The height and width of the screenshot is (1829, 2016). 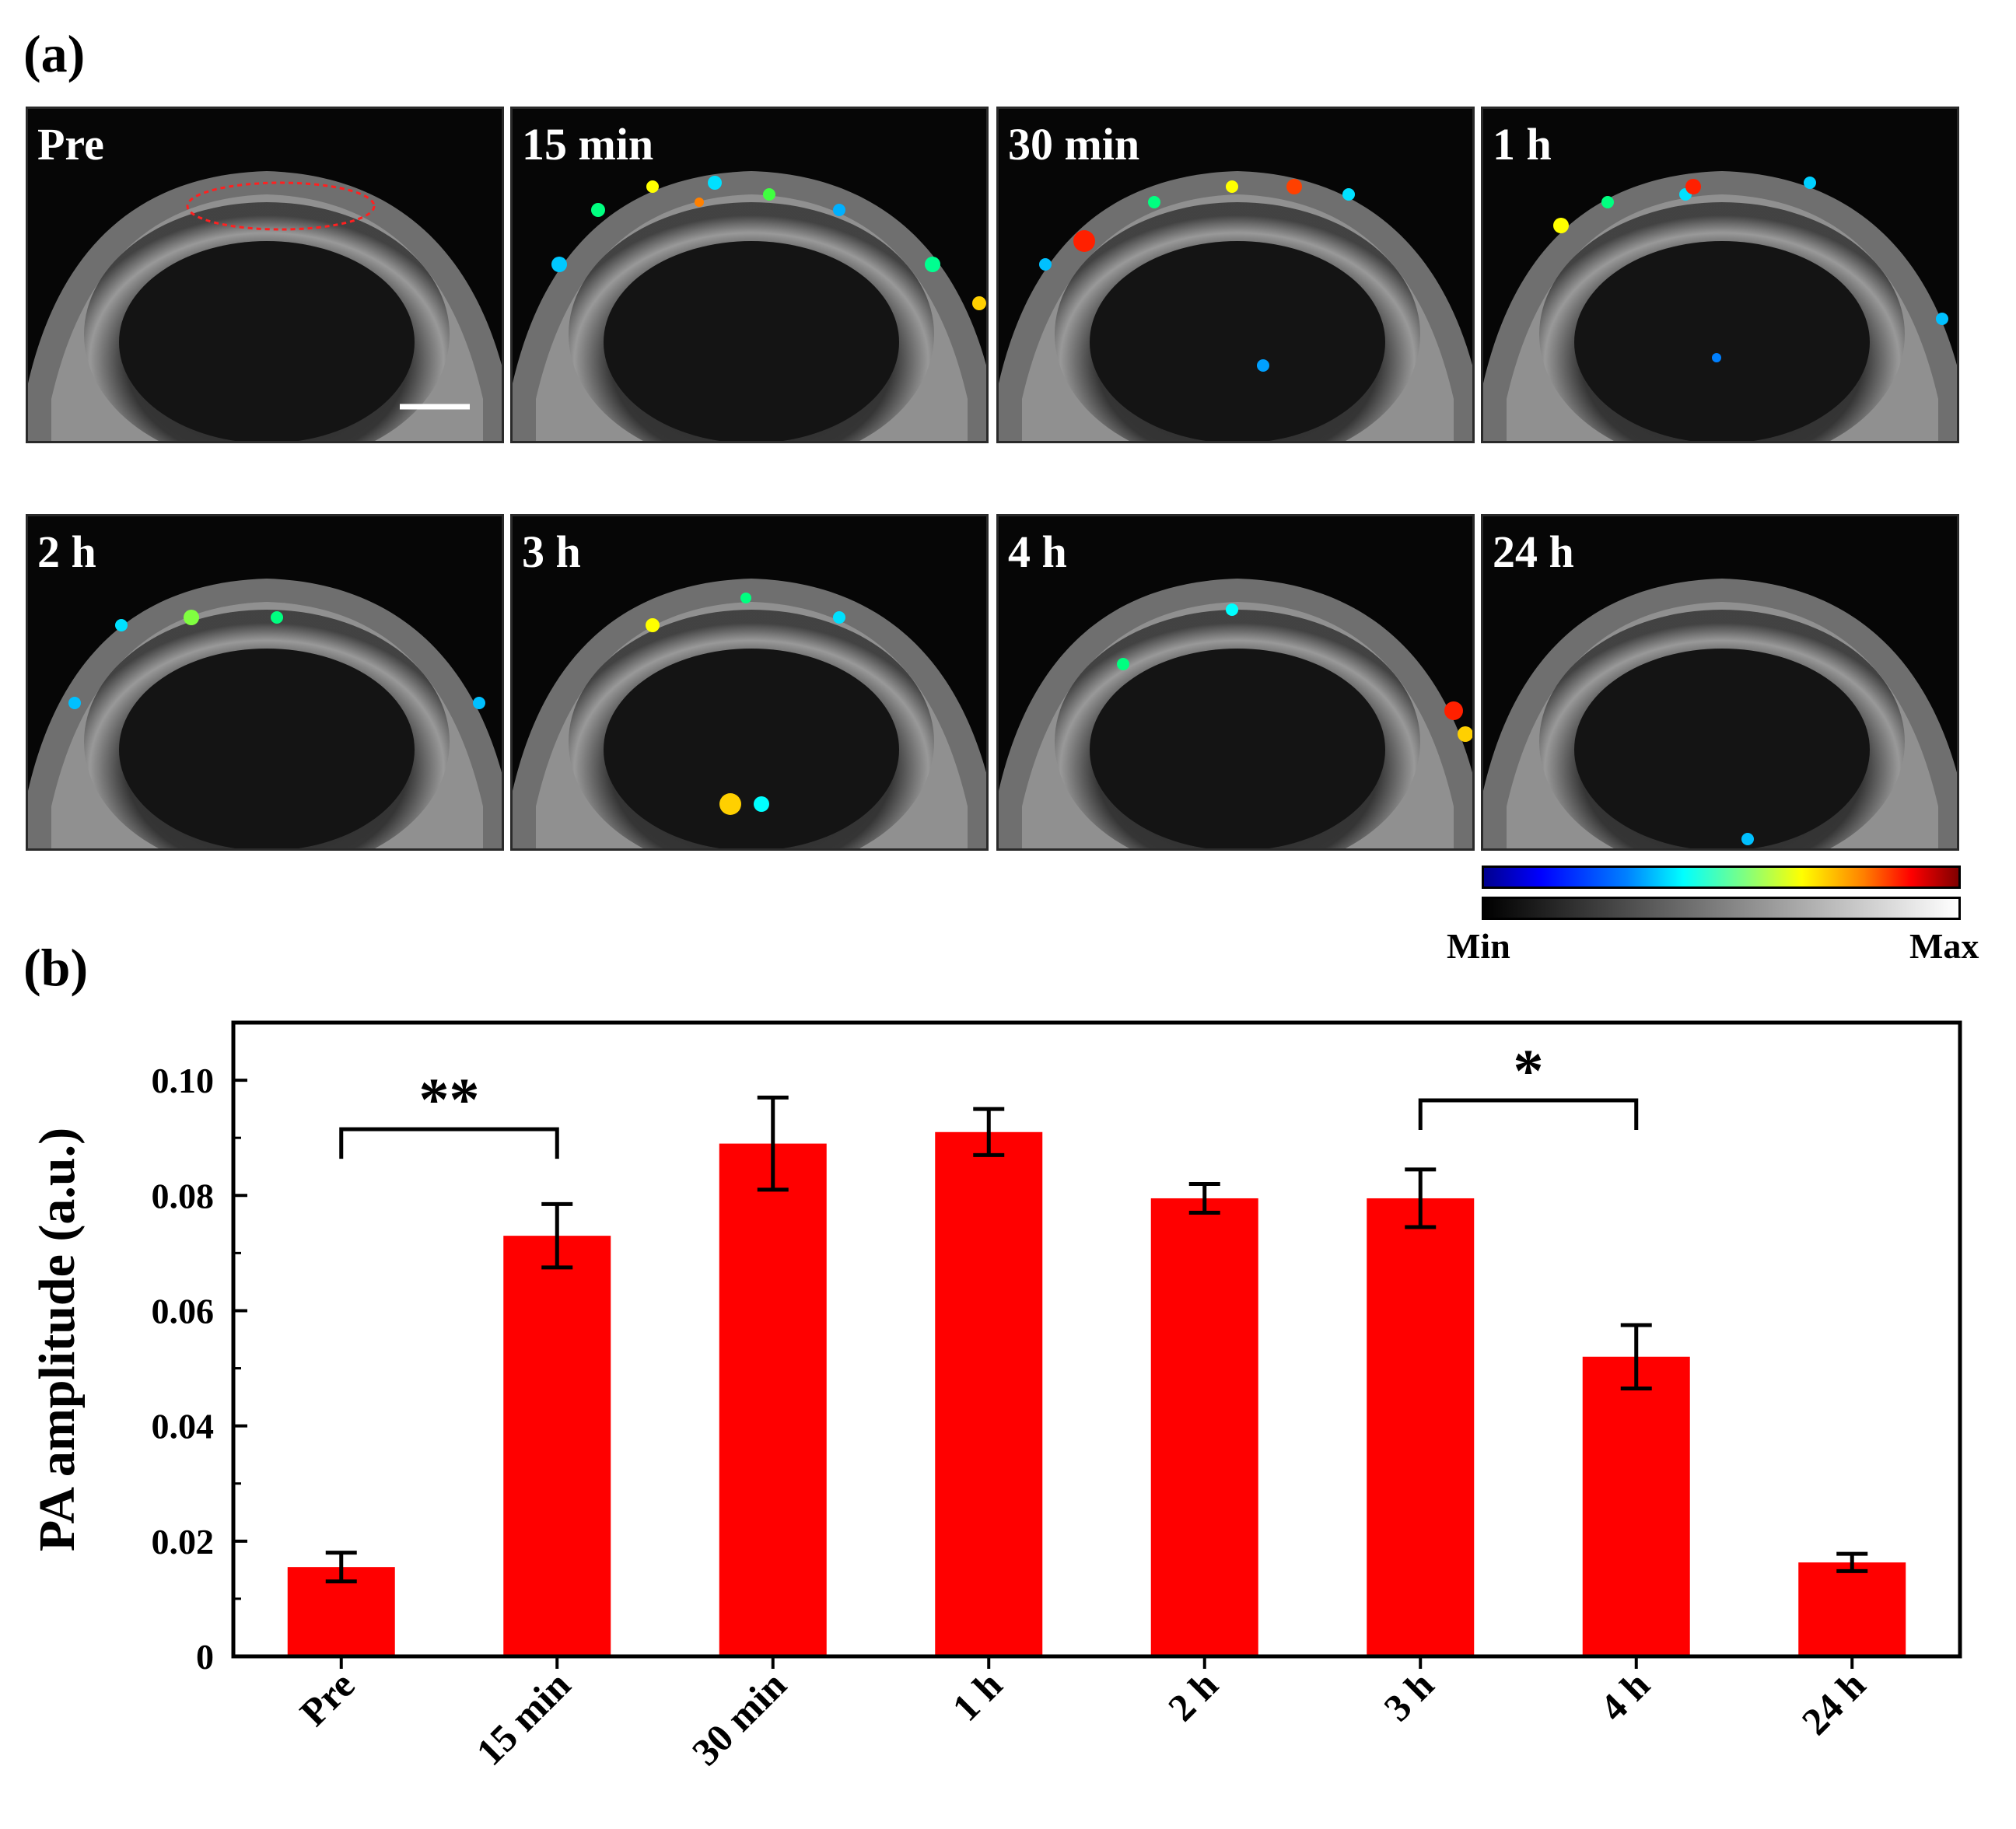 What do you see at coordinates (1074, 144) in the screenshot?
I see `image-time-label: 30 min` at bounding box center [1074, 144].